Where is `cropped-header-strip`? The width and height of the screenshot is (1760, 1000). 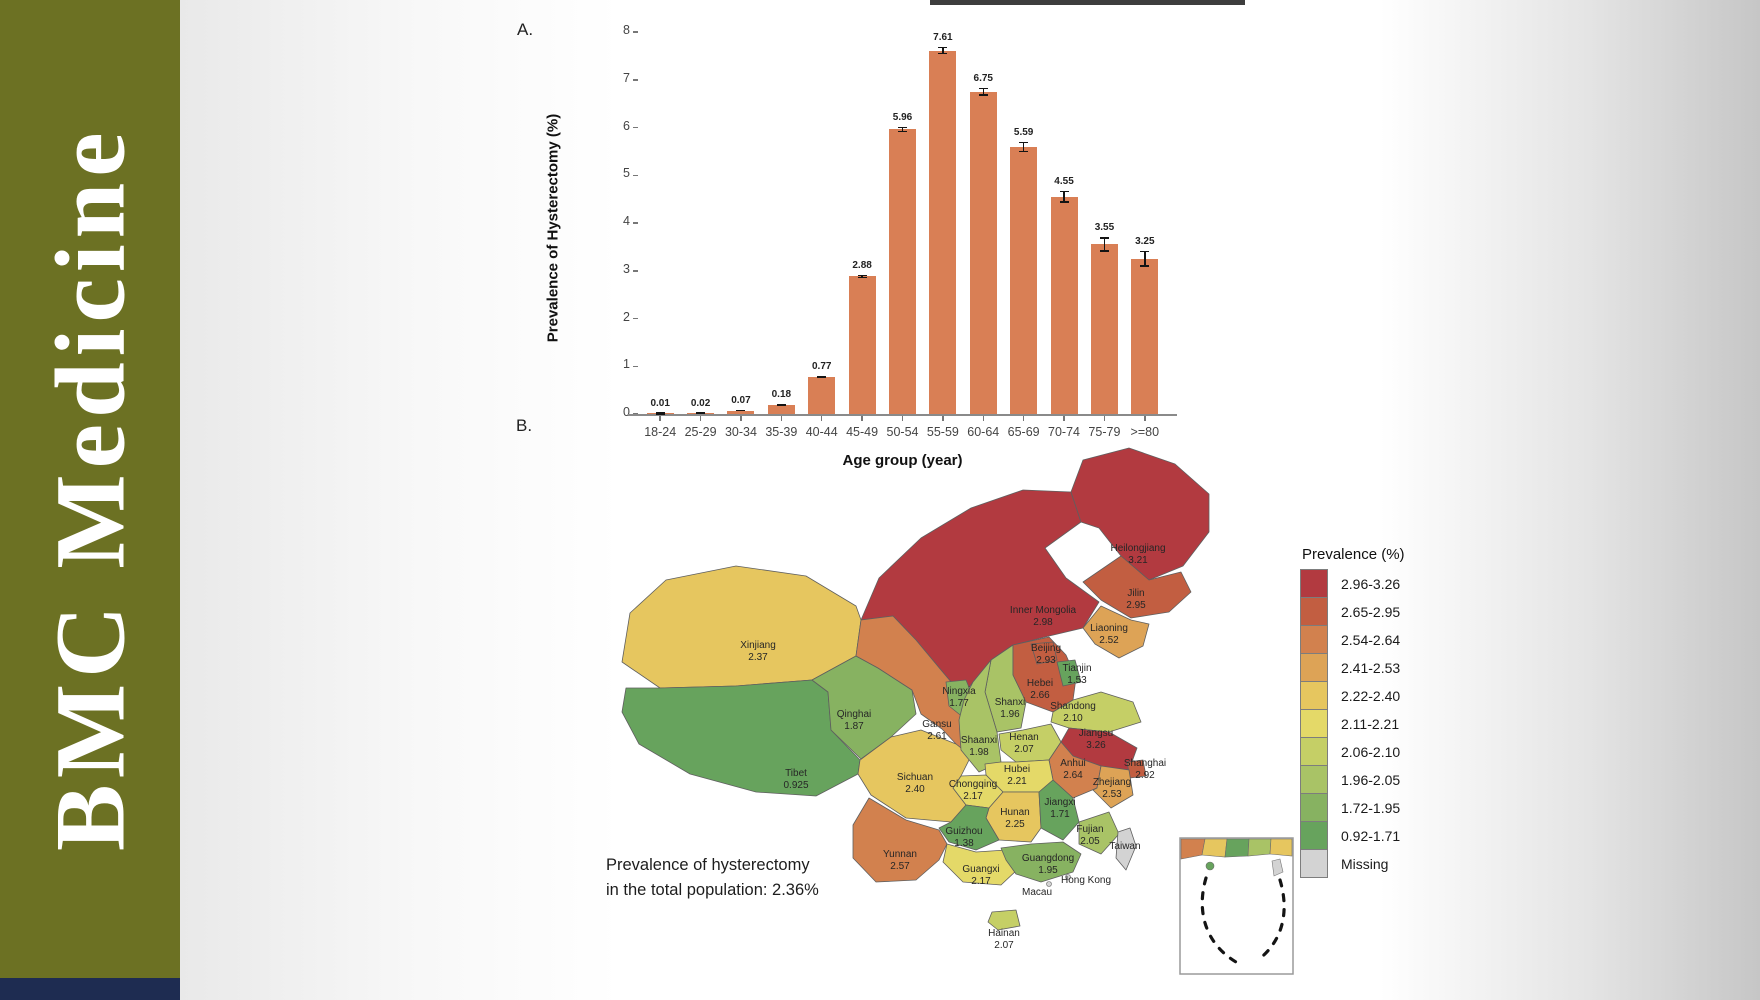
cropped-header-strip is located at coordinates (1087, 2).